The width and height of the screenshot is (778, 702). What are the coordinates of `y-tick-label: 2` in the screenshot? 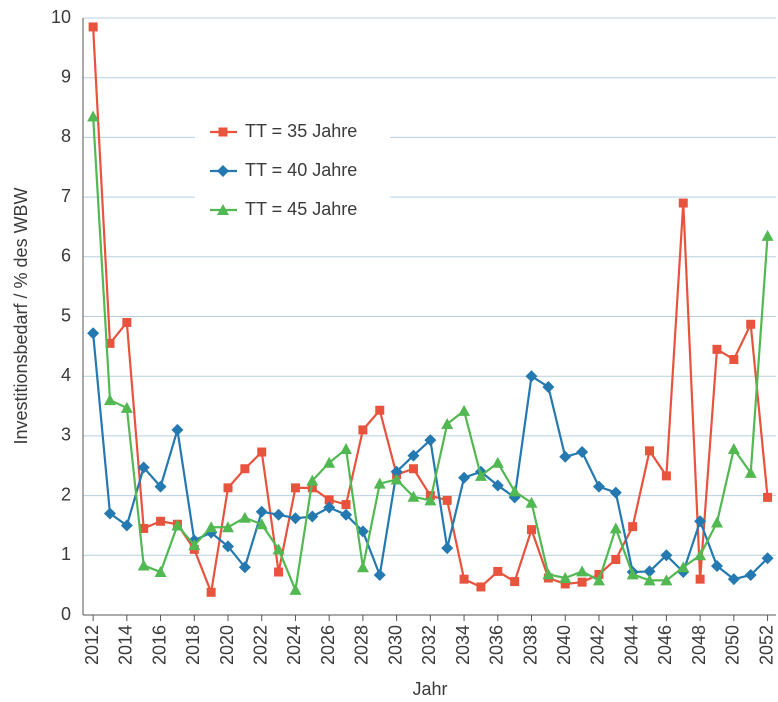 It's located at (66, 494).